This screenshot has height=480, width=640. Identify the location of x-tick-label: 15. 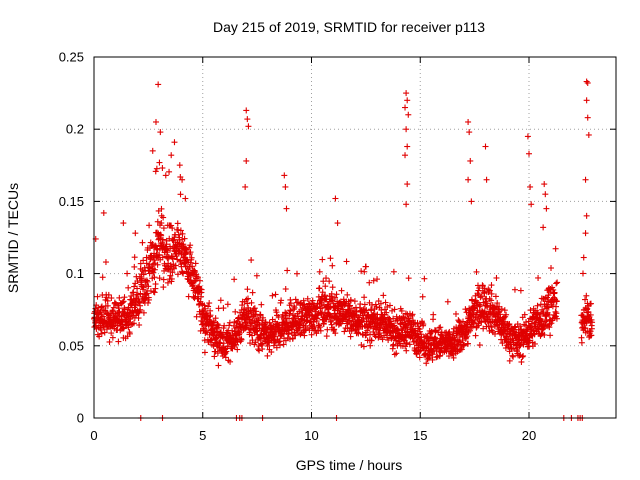
(420, 435).